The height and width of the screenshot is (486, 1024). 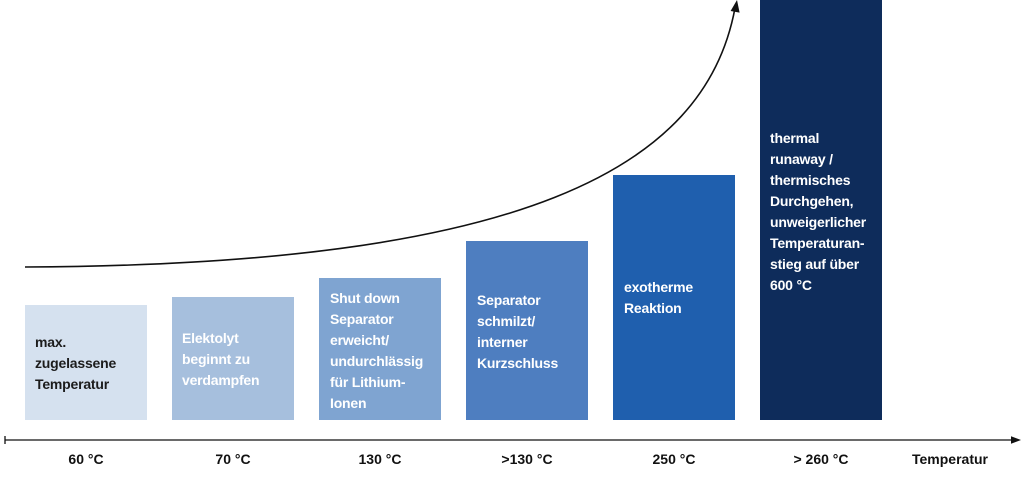 I want to click on stage-box-2: Elektolyt beginnt zu verdampfen, so click(x=233, y=358).